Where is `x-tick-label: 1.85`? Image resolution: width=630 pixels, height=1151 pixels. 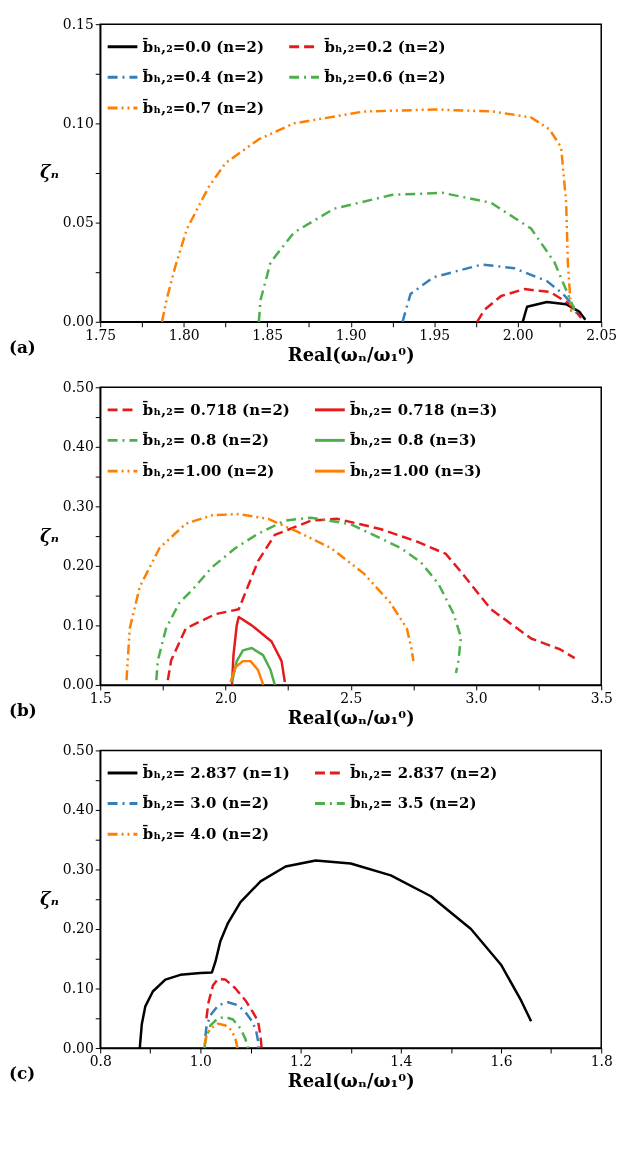 x-tick-label: 1.85 is located at coordinates (268, 335).